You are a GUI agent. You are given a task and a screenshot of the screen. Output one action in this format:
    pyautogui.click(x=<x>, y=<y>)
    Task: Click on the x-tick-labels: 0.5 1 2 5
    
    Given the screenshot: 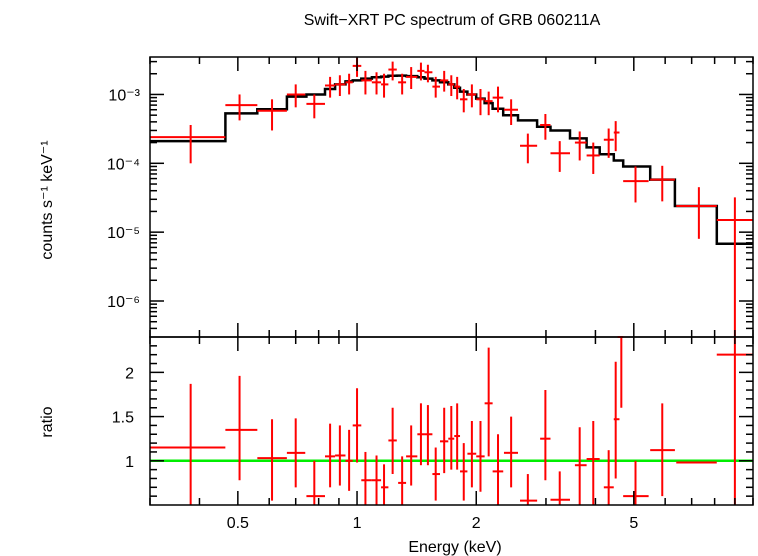 What is the action you would take?
    pyautogui.click(x=433, y=523)
    